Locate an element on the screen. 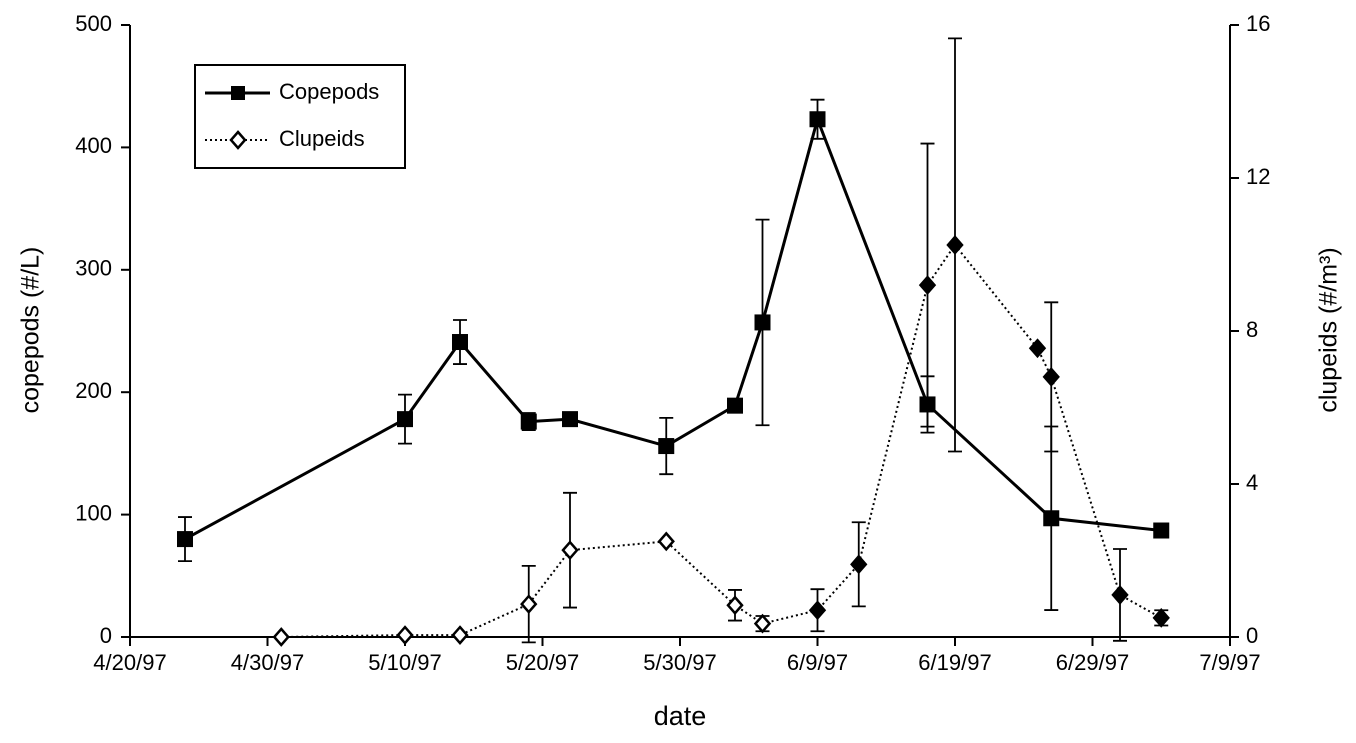 The height and width of the screenshot is (743, 1356). y-tick-label: 300 is located at coordinates (93, 268).